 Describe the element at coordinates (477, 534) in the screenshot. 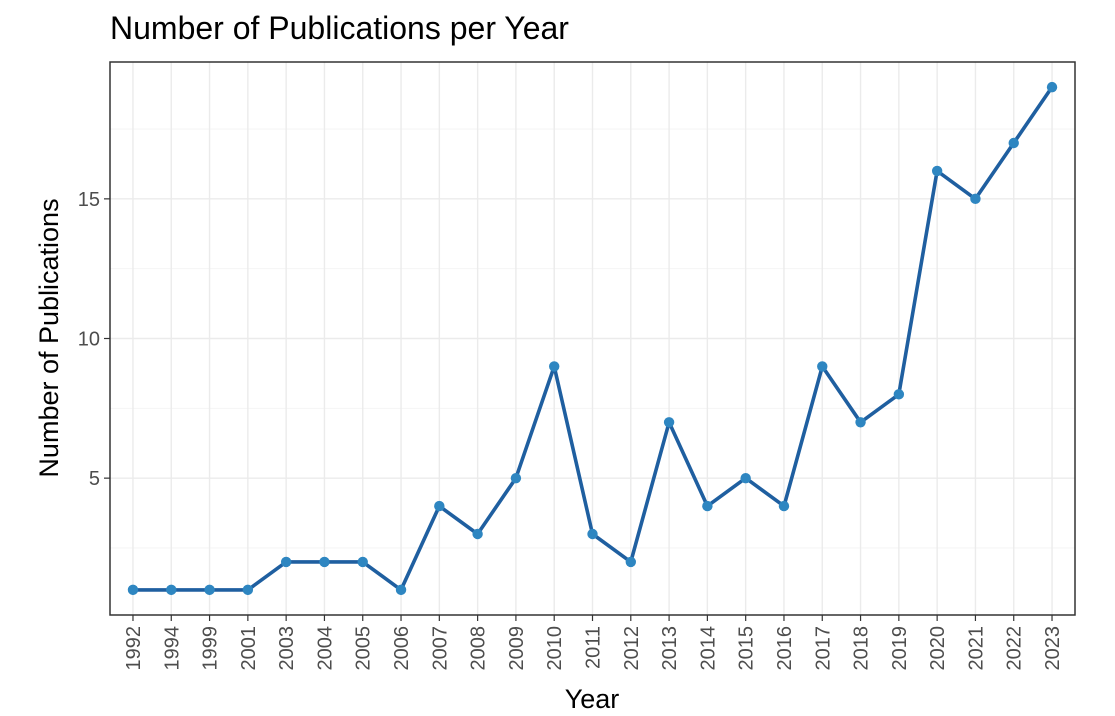

I see `data-point-2008` at that location.